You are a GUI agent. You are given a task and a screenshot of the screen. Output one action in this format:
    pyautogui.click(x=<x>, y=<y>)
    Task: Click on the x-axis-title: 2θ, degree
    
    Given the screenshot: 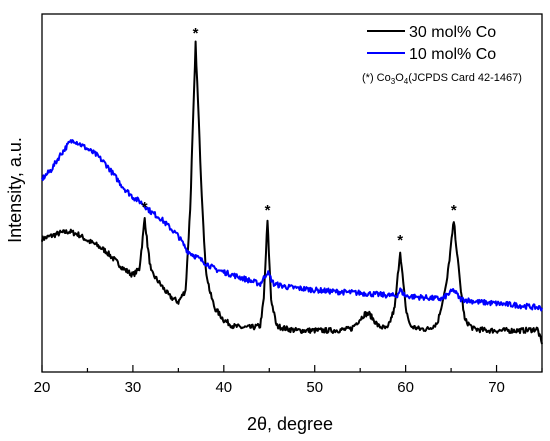 What is the action you would take?
    pyautogui.click(x=290, y=424)
    